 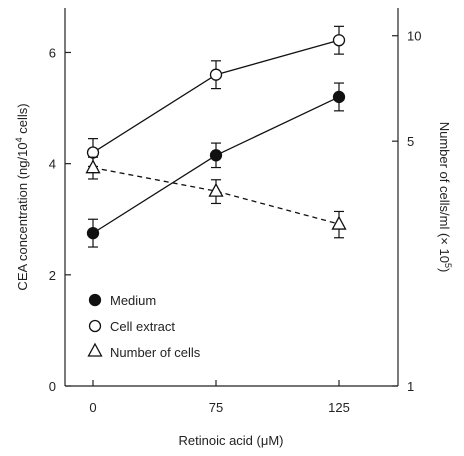 What do you see at coordinates (60, 219) in the screenshot?
I see `left-axis-ticks: 0 2 4 6` at bounding box center [60, 219].